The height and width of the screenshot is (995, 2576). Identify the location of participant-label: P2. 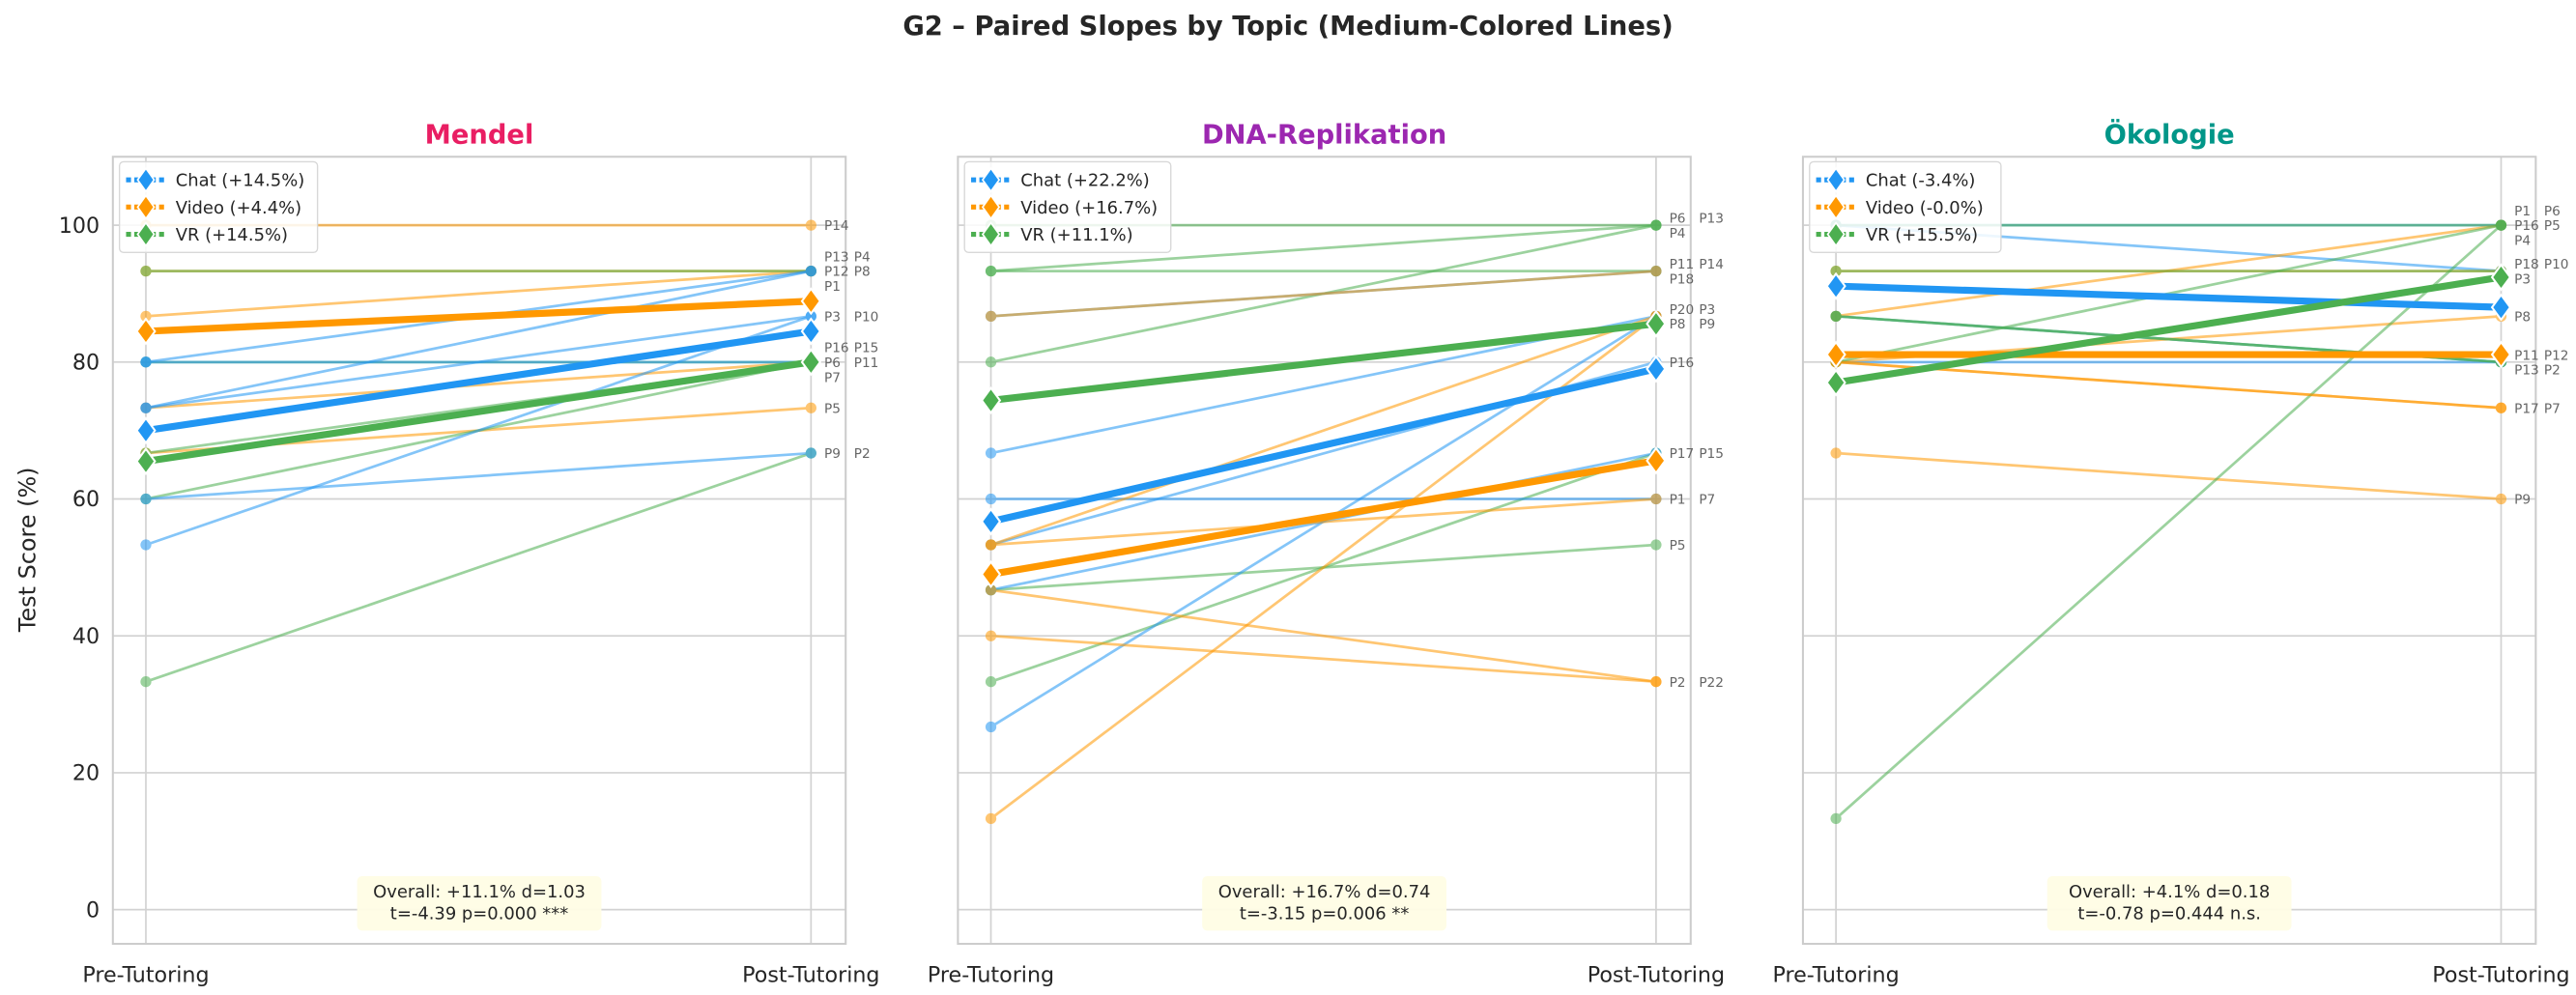
(1678, 683).